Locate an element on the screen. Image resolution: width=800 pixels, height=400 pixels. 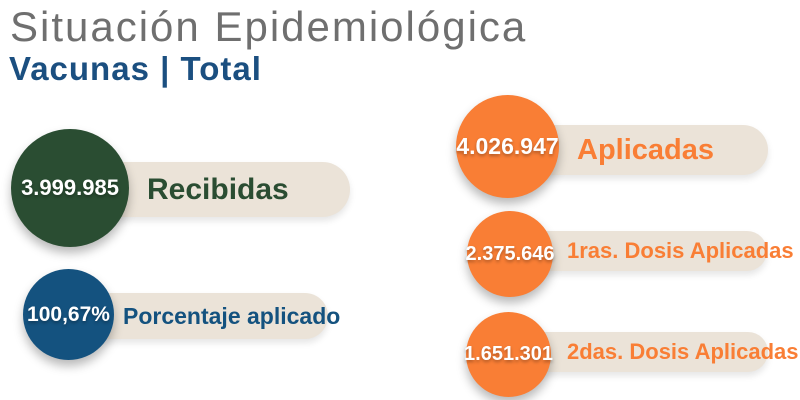
recibidas-value: 3.999.985 is located at coordinates (70, 187).